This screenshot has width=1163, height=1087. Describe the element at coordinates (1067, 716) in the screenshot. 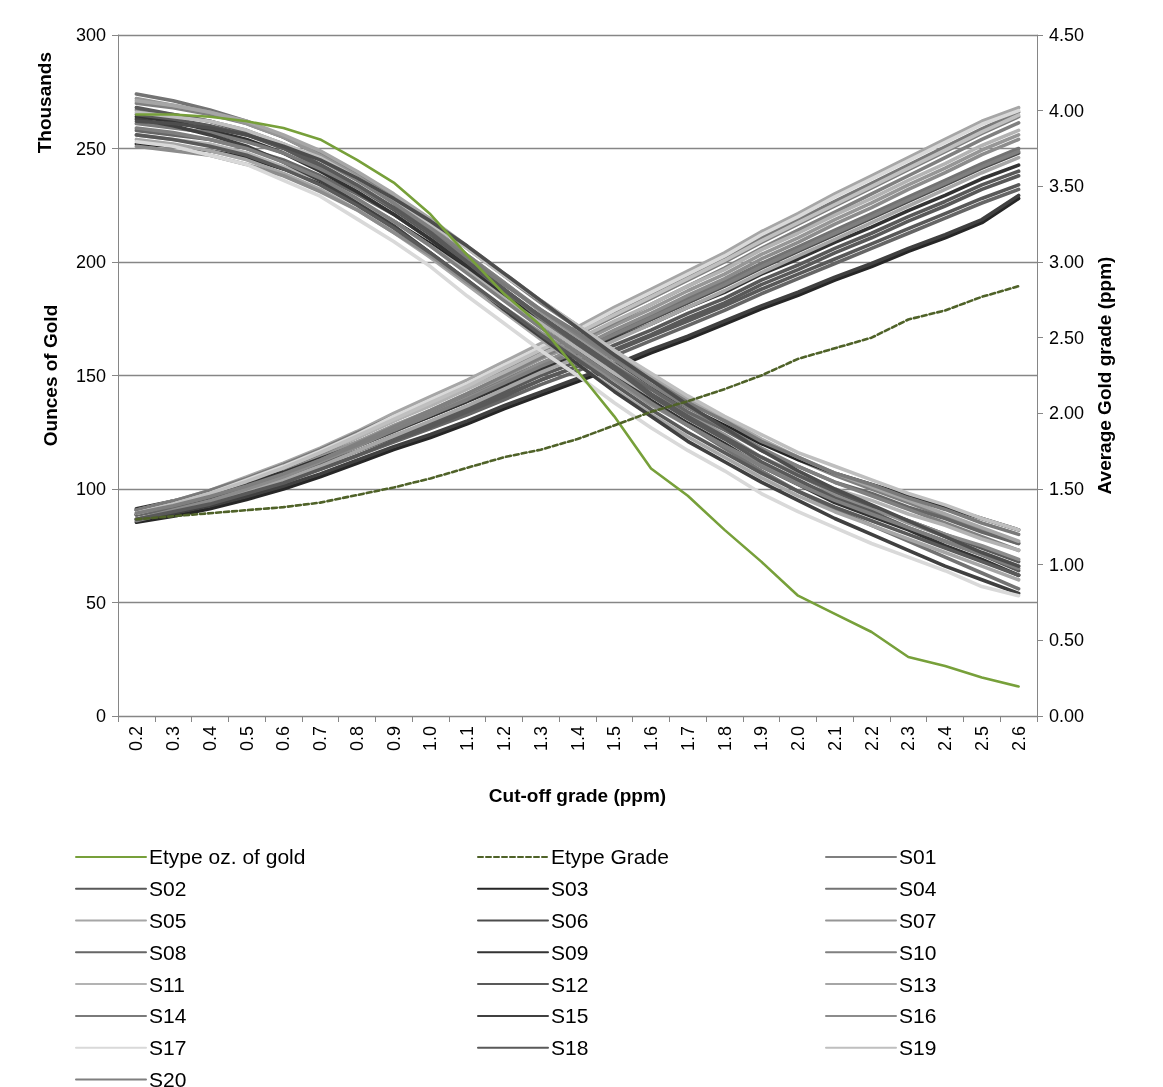

I see `y2-tick-label: 0.00` at that location.